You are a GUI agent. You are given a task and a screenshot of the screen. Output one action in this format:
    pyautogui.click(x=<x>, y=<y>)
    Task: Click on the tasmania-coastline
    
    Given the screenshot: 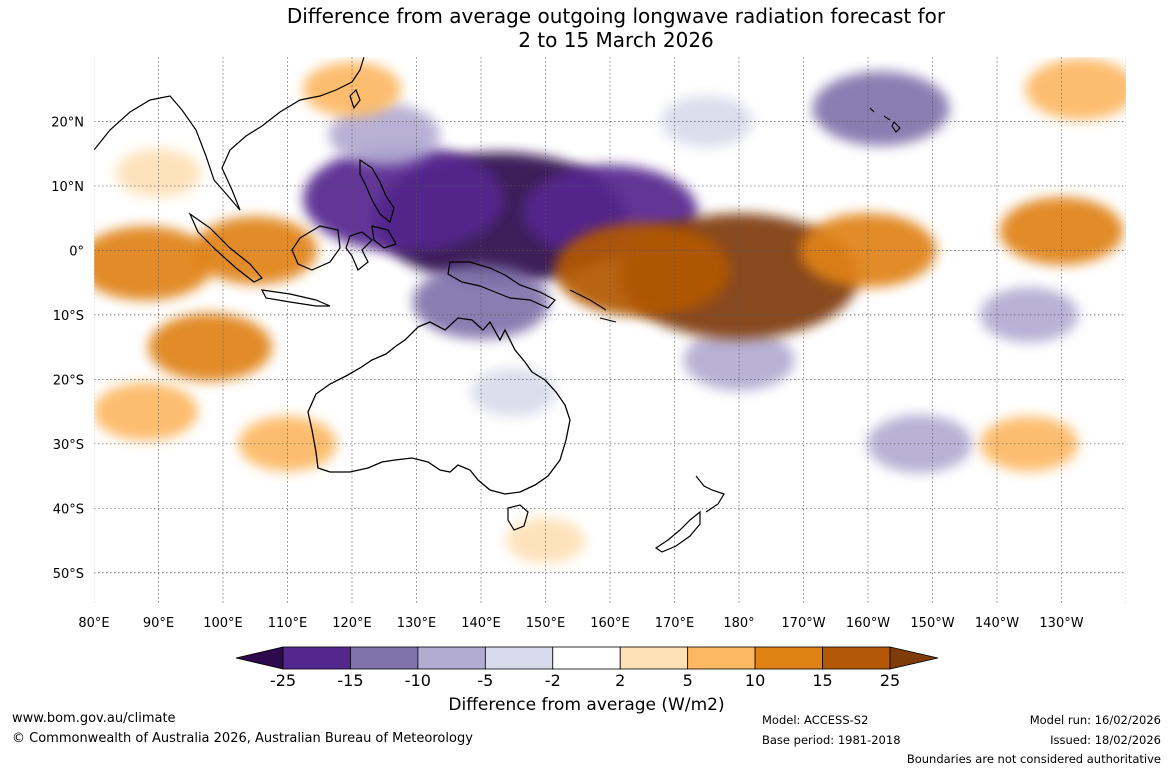 What is the action you would take?
    pyautogui.click(x=518, y=517)
    